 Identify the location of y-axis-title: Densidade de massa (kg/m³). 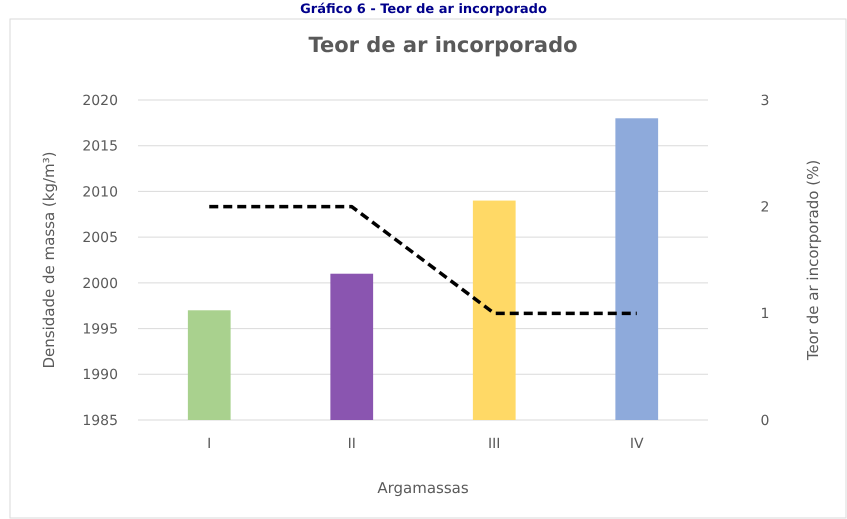
(49, 260).